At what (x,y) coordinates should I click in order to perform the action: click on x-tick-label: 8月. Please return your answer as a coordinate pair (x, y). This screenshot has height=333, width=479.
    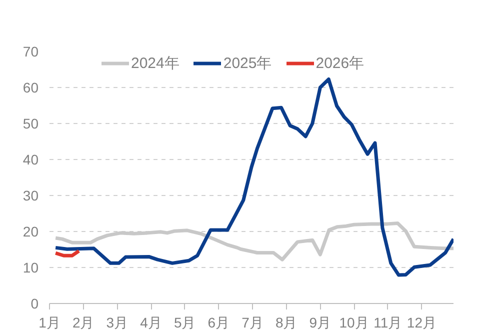
    Looking at the image, I should click on (286, 322).